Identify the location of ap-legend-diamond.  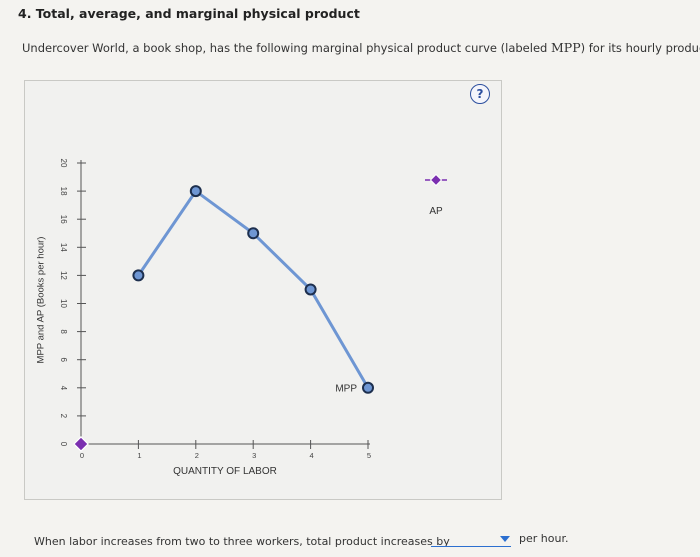
(436, 180).